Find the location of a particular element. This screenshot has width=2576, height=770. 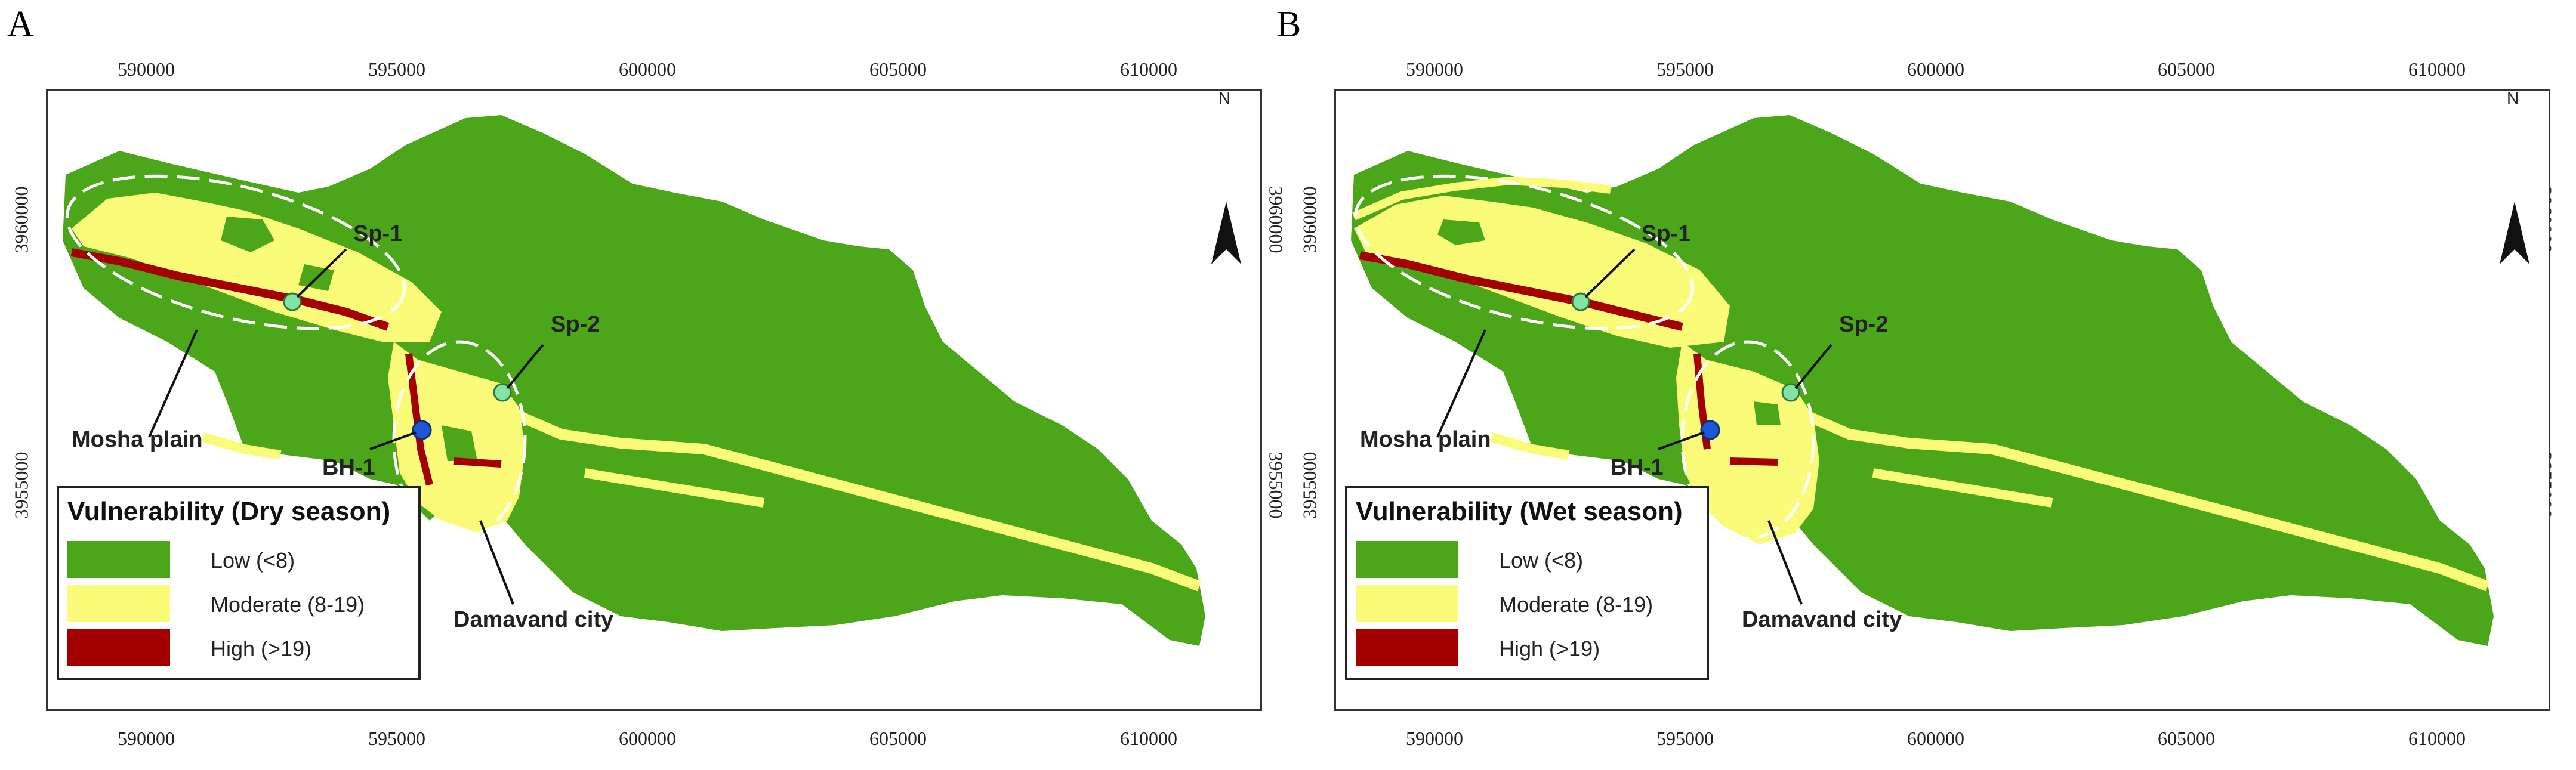

legend-title: Vulnerability (Wet season) is located at coordinates (1520, 512).